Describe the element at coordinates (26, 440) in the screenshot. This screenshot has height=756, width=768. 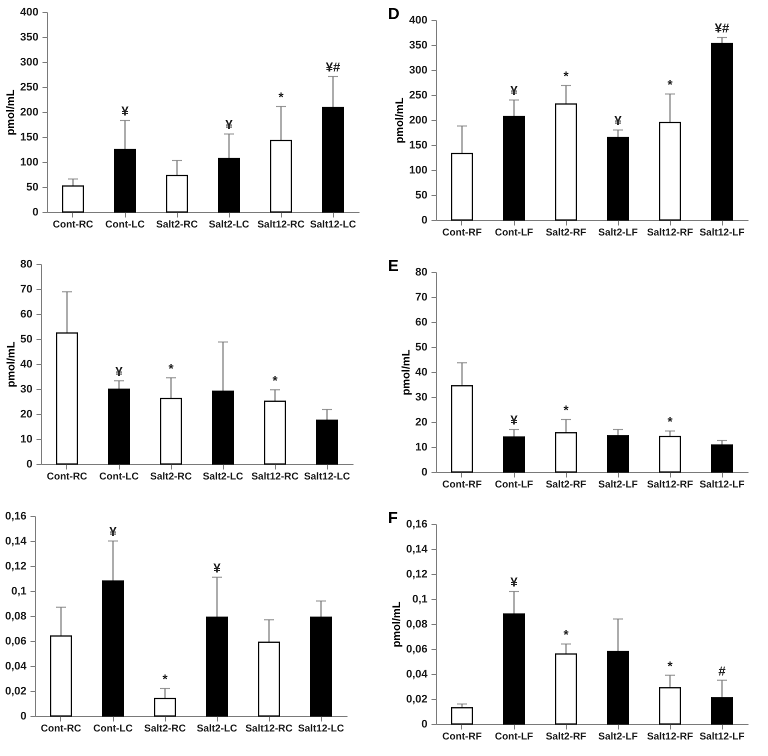
I see `y-tick-label: 10` at that location.